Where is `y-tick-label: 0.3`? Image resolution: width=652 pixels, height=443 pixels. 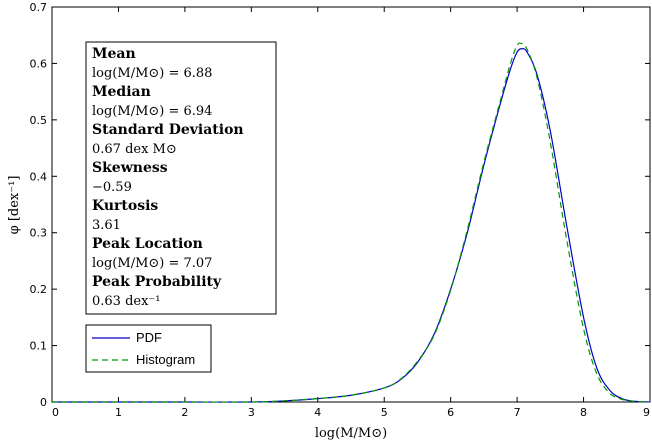
y-tick-label: 0.3 is located at coordinates (39, 233).